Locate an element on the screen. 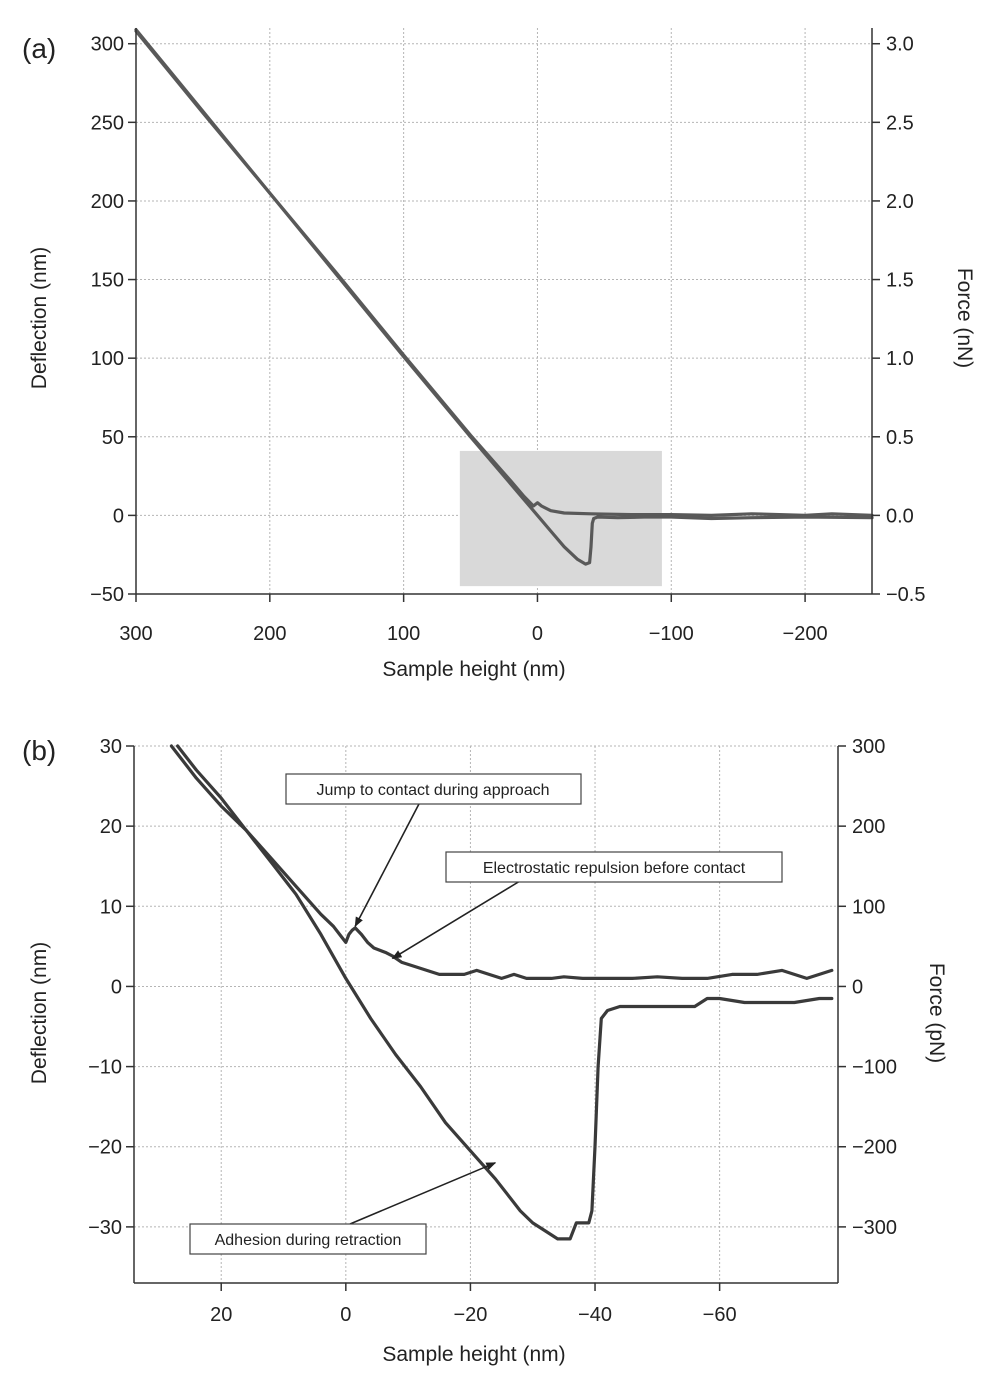  annotation-adhesion-text: Adhesion during retraction is located at coordinates (308, 1240).